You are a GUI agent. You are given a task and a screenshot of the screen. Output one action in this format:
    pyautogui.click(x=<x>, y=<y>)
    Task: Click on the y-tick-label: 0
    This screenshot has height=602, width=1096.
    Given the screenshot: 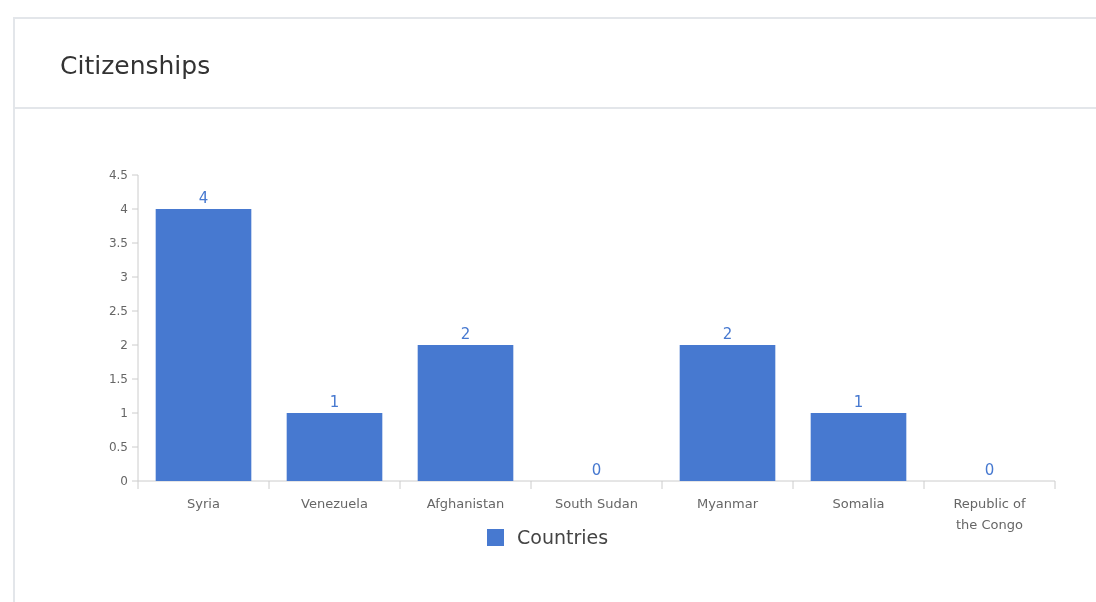 What is the action you would take?
    pyautogui.click(x=124, y=481)
    